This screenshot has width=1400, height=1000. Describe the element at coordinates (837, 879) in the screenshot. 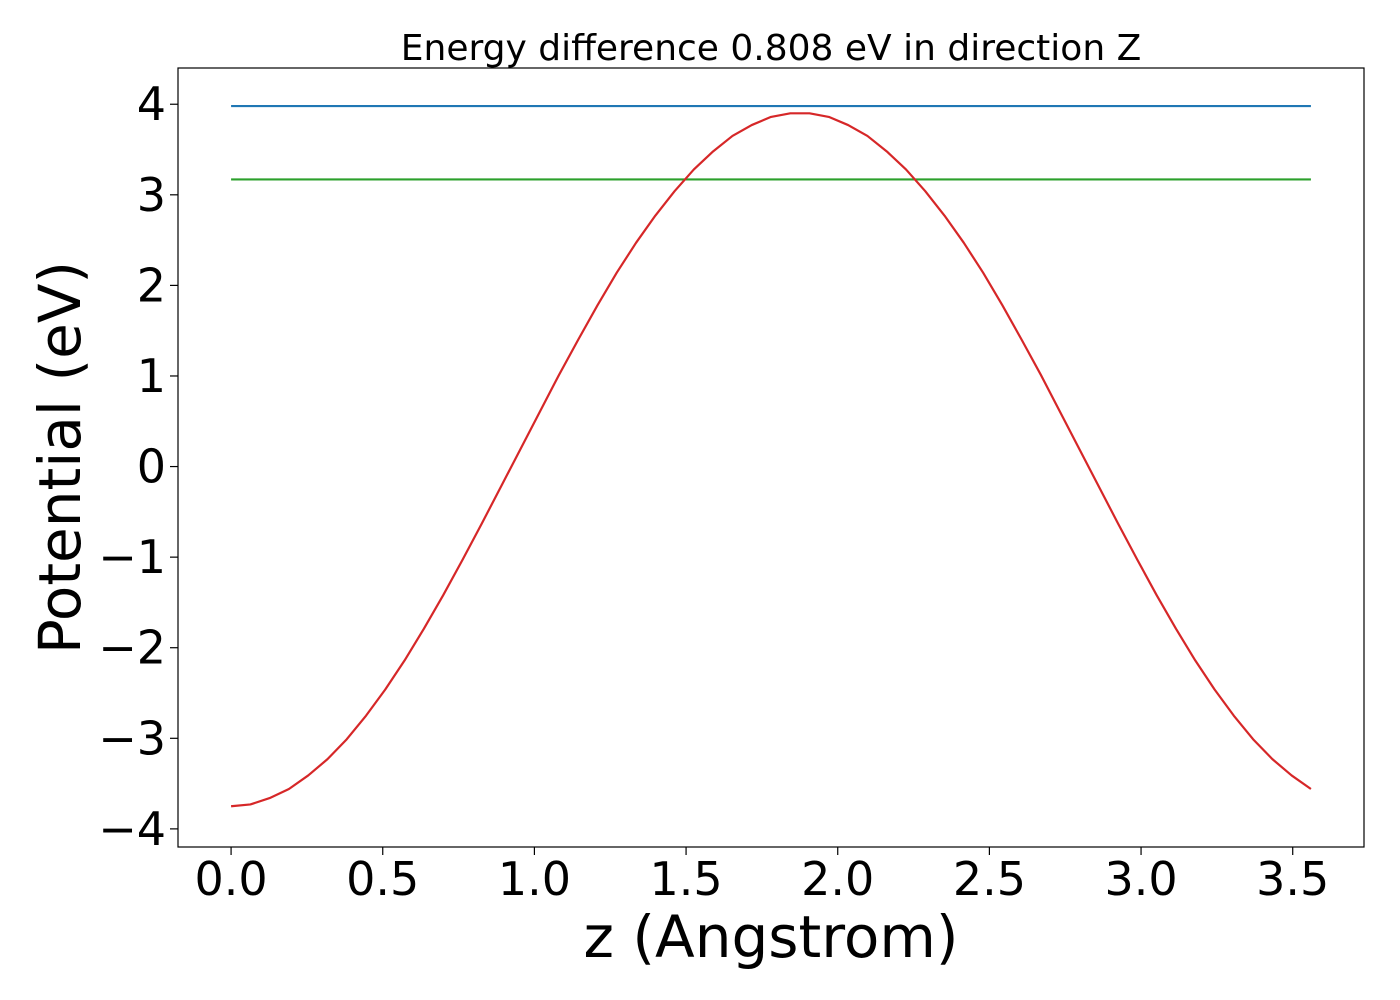

I see `x-tick-label: 2.0` at that location.